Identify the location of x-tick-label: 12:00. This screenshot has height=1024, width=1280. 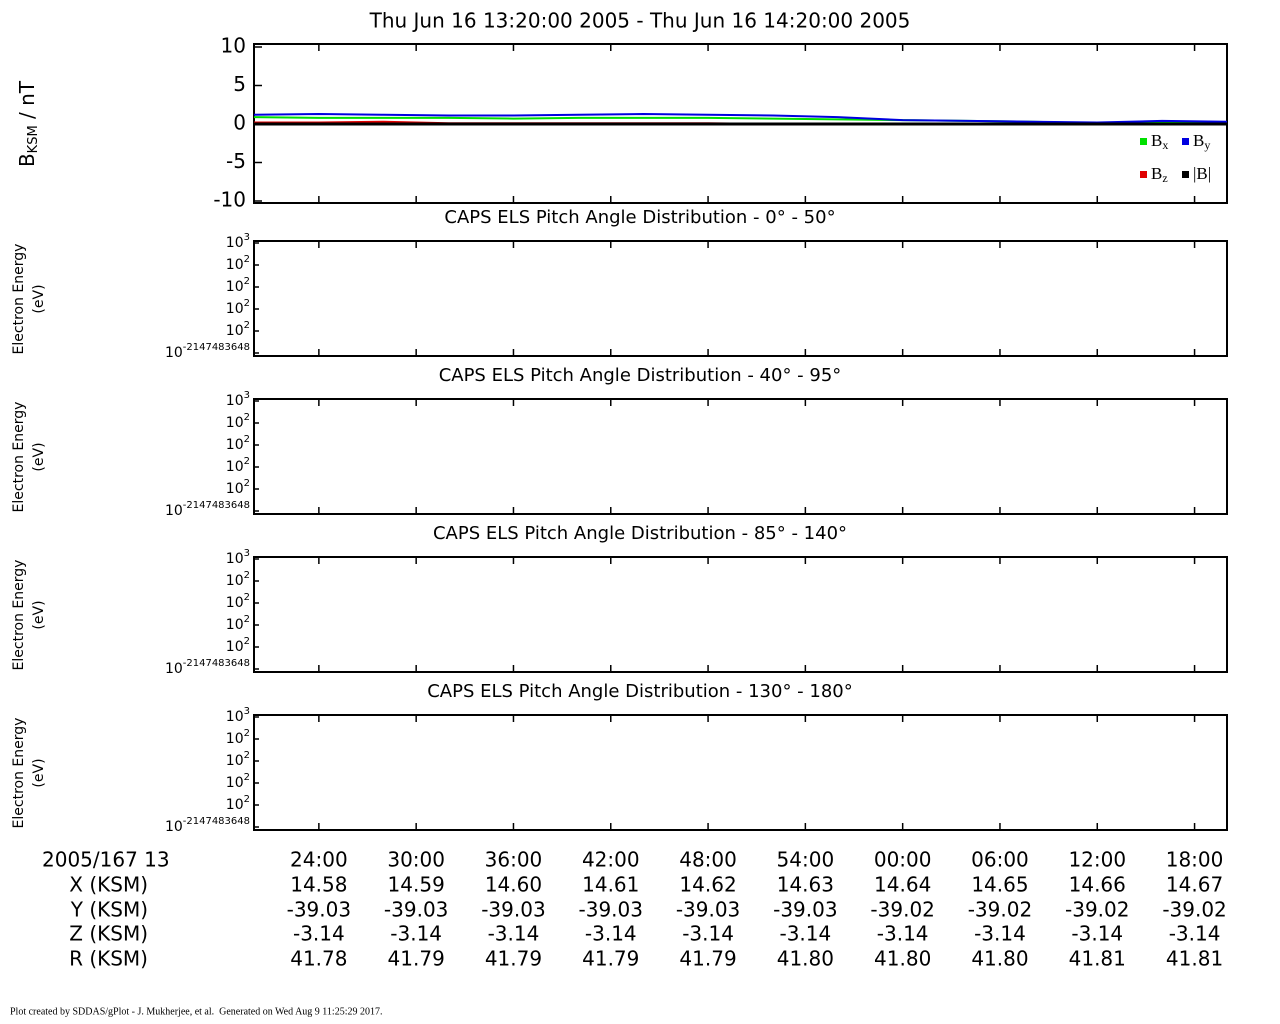
(1097, 860).